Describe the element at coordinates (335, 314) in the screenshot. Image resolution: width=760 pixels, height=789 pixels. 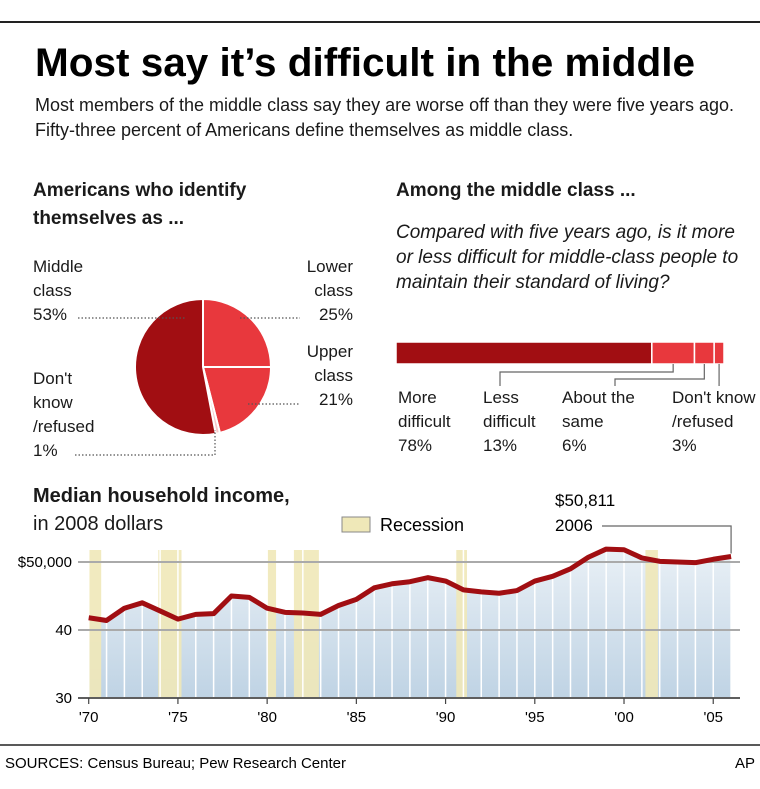
I see `pie-value: 25%` at that location.